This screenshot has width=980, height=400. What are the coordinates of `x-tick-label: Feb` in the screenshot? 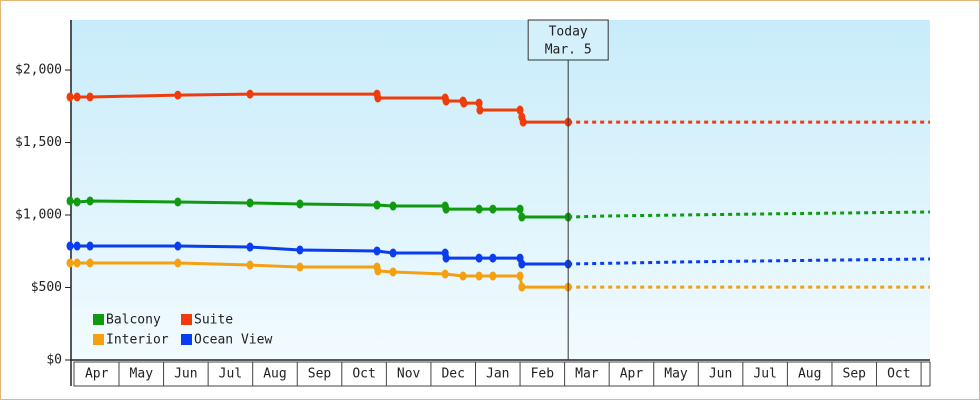 It's located at (543, 374).